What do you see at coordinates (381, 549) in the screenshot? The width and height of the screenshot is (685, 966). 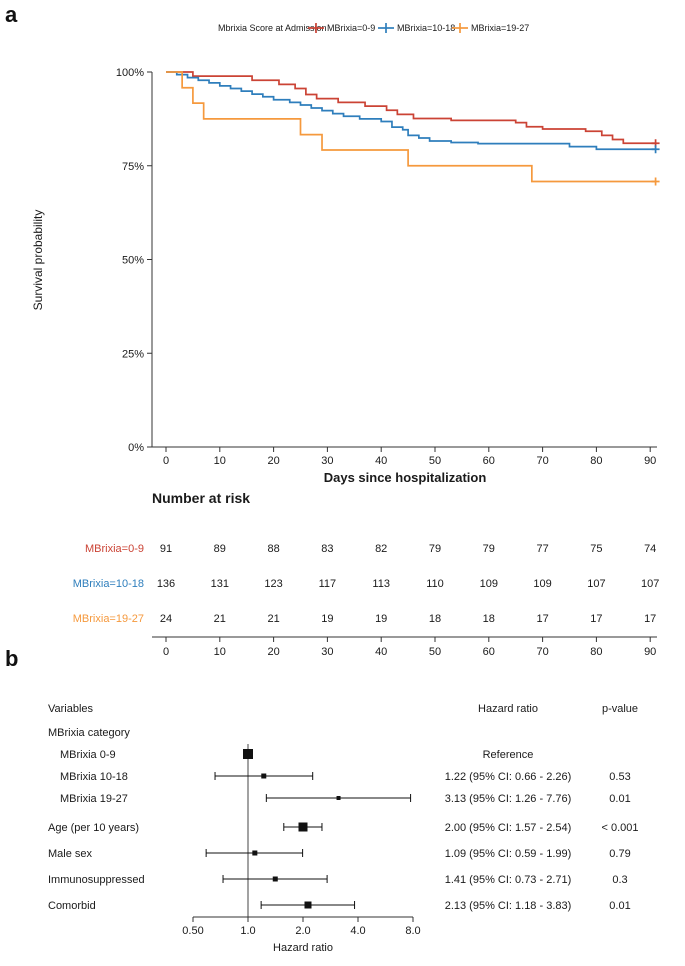 I see `risk-count: 82` at bounding box center [381, 549].